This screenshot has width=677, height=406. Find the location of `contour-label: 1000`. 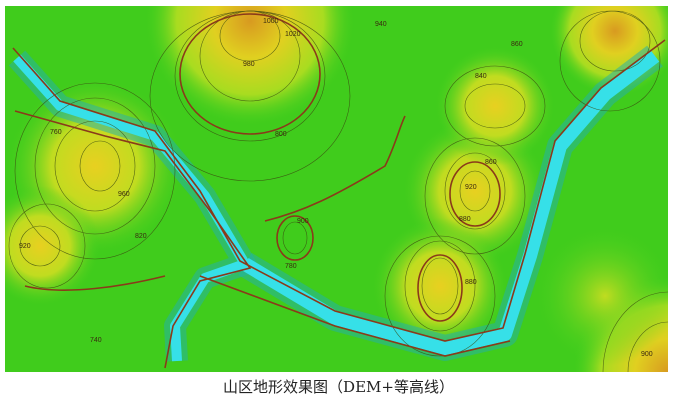

contour-label: 1000 is located at coordinates (271, 21).